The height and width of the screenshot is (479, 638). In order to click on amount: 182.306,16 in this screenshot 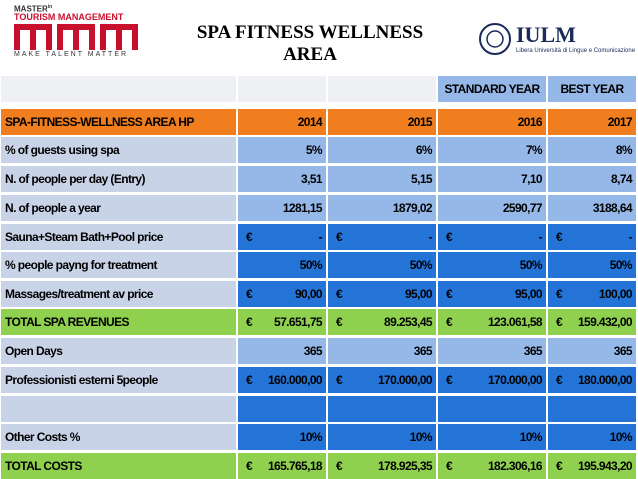, I will do `click(515, 466)`.